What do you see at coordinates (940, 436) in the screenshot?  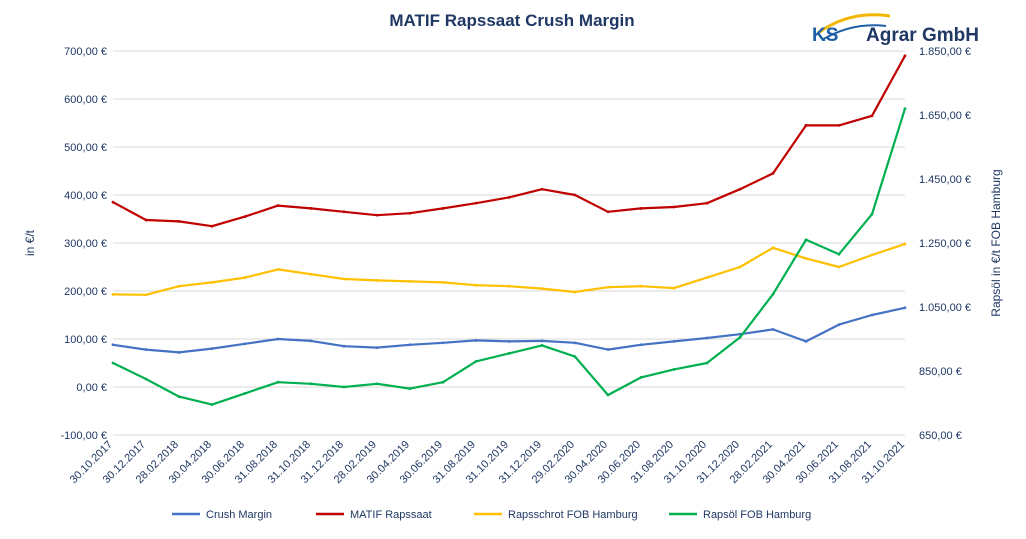 I see `y-right-tick-label: 650,00 €` at bounding box center [940, 436].